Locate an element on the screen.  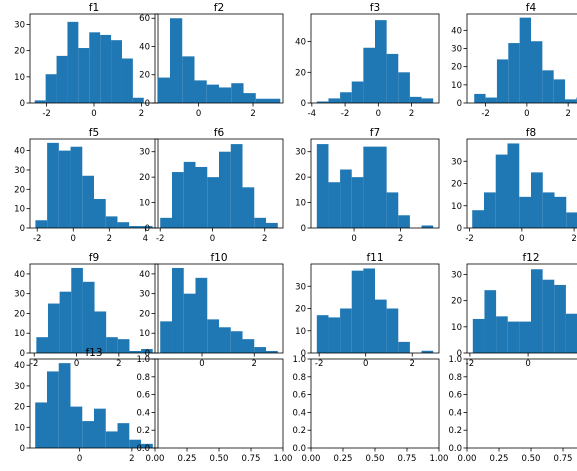
x-tick-label: 0.50 is located at coordinates (531, 459).